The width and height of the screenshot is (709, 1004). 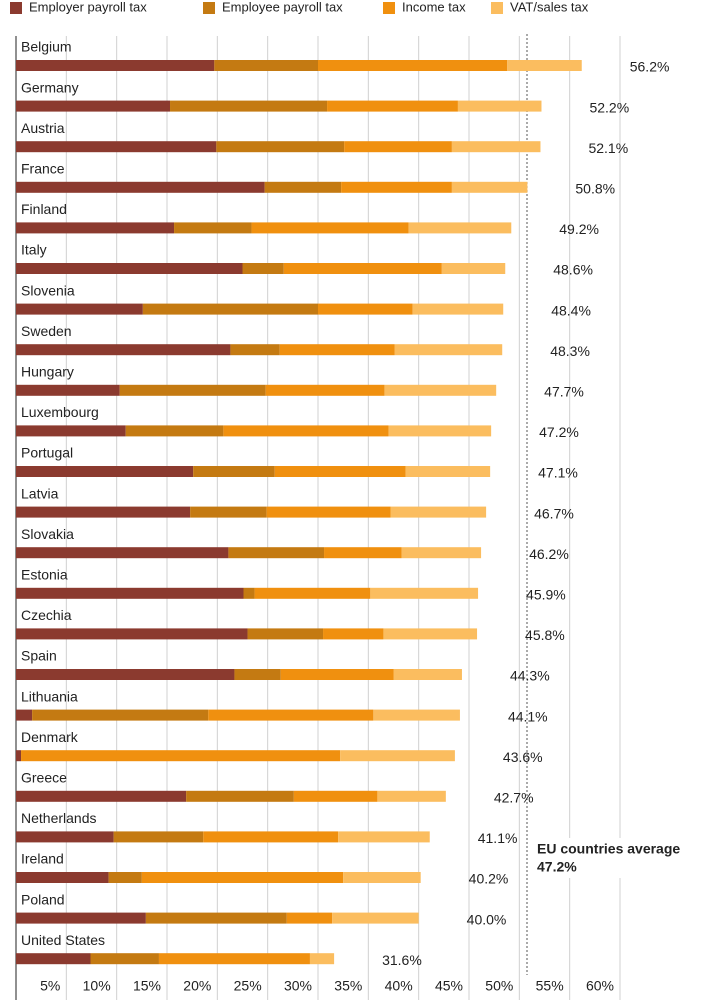 What do you see at coordinates (59, 818) in the screenshot?
I see `category-label: Netherlands` at bounding box center [59, 818].